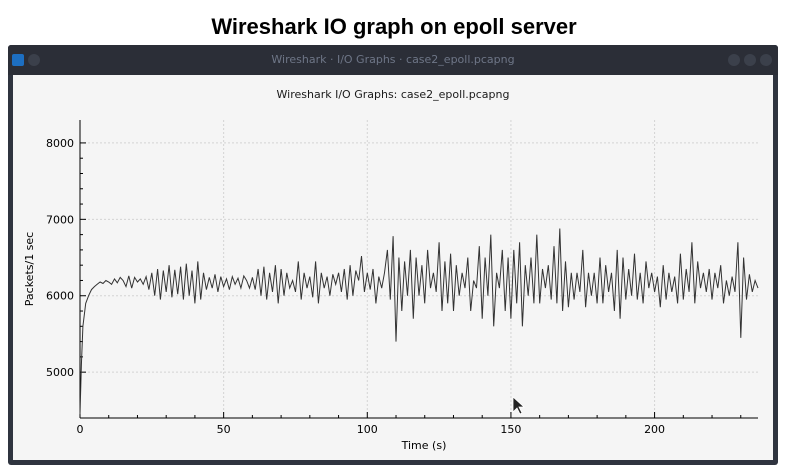 This screenshot has width=788, height=475. I want to click on x-tick-label: 150, so click(510, 429).